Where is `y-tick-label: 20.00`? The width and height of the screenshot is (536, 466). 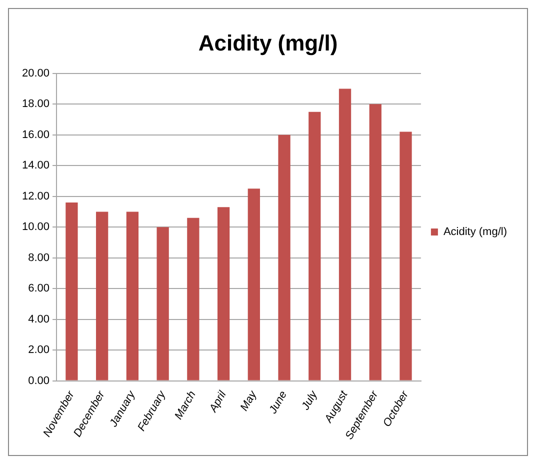
y-tick-label: 20.00 is located at coordinates (36, 73).